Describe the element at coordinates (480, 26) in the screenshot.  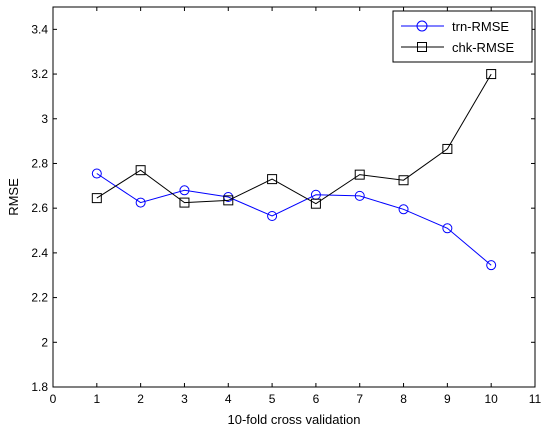
I see `legend-label-trn: trn-RMSE` at that location.